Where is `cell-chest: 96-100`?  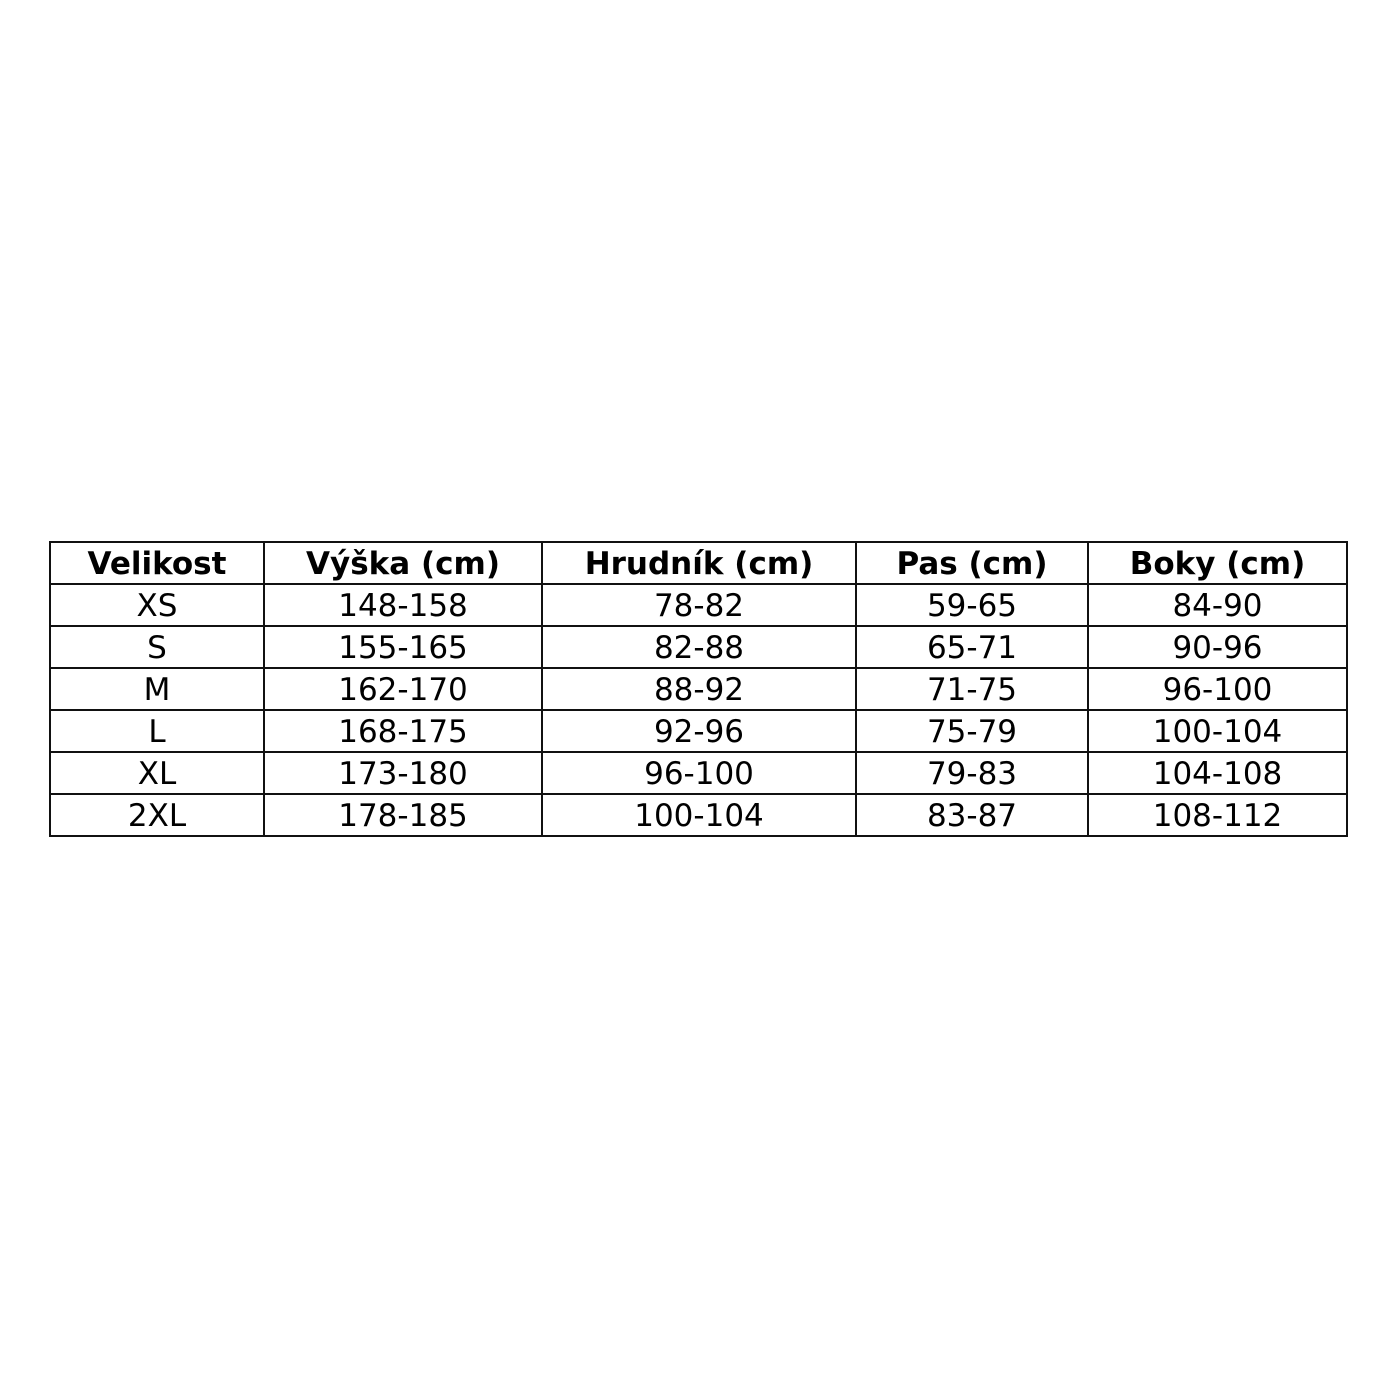 cell-chest: 96-100 is located at coordinates (699, 773).